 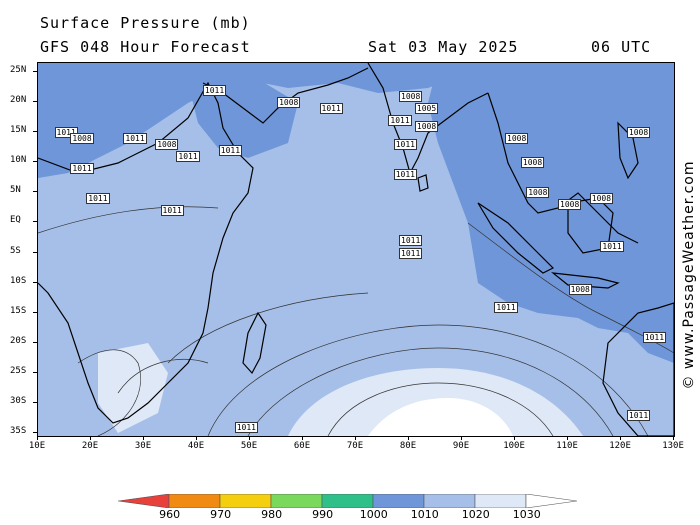 I want to click on longitude-label: 110E, so click(x=567, y=446).